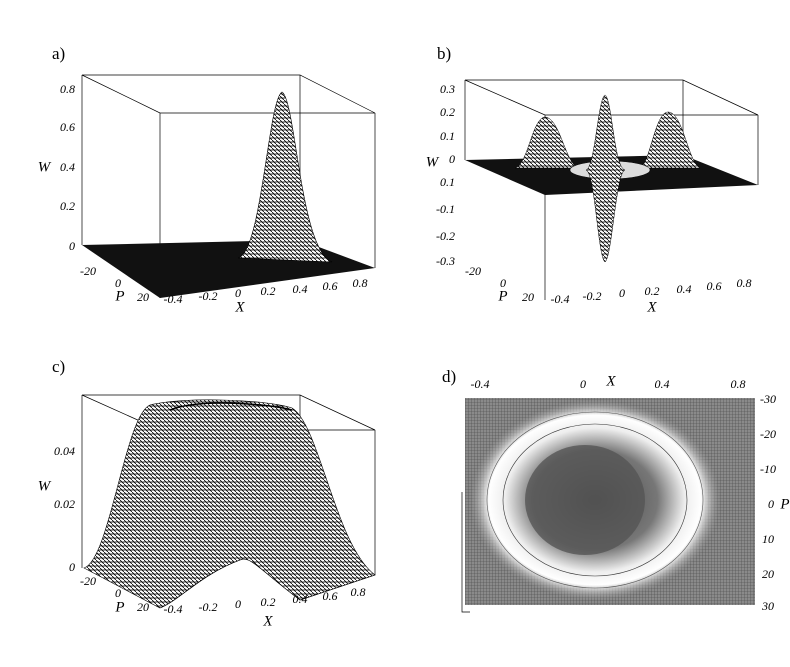 The width and height of the screenshot is (790, 667). What do you see at coordinates (64, 451) in the screenshot?
I see `z-tick-label: 0.04` at bounding box center [64, 451].